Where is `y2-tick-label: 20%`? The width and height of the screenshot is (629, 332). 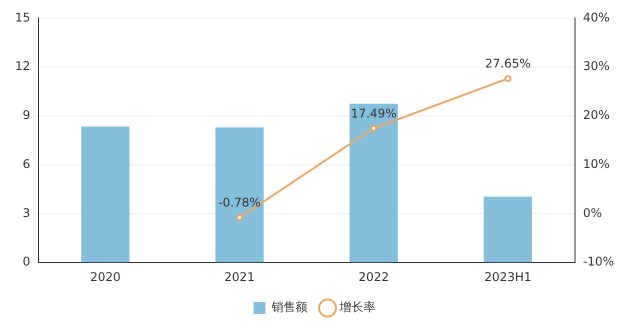 y2-tick-label: 20% is located at coordinates (596, 115).